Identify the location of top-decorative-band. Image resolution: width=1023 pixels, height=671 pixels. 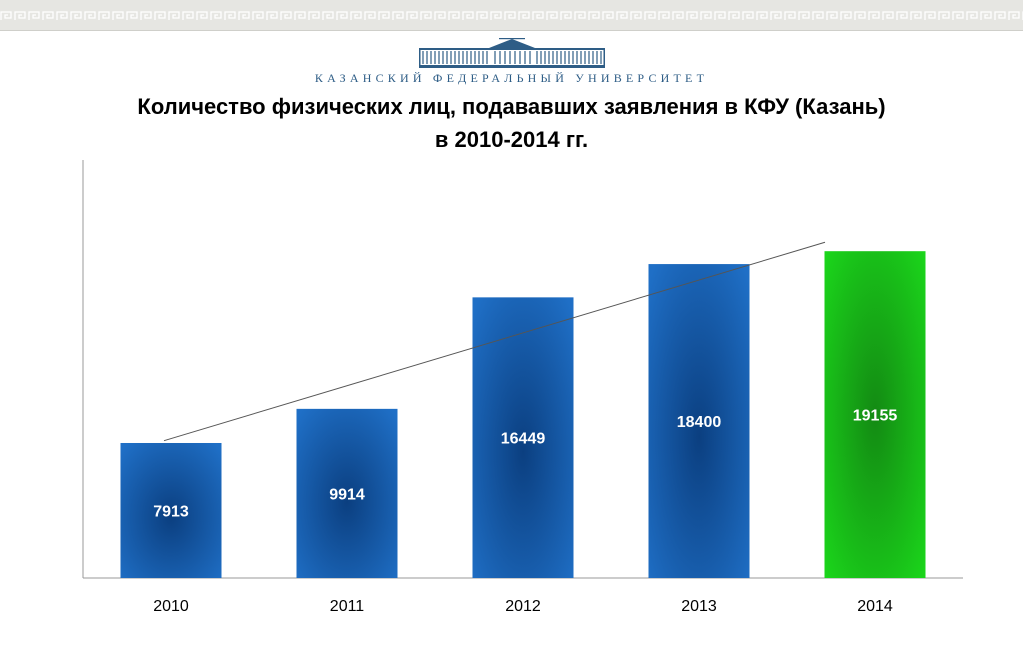
(511, 15).